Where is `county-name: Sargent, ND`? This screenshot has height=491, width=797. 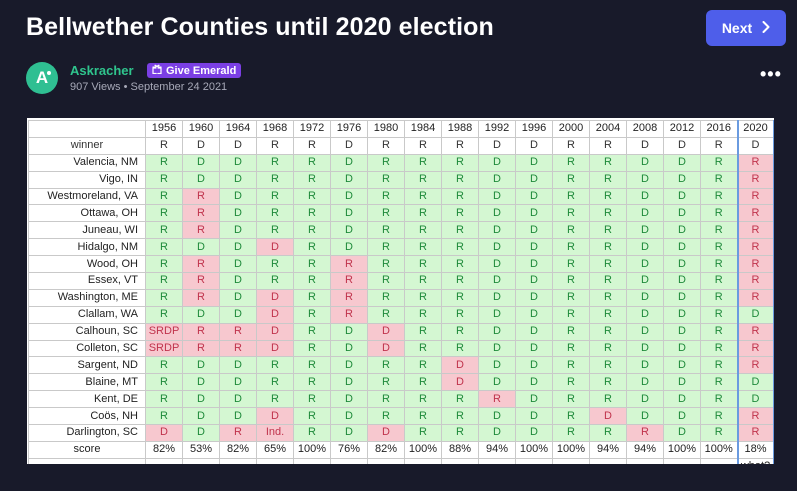 county-name: Sargent, ND is located at coordinates (87, 365).